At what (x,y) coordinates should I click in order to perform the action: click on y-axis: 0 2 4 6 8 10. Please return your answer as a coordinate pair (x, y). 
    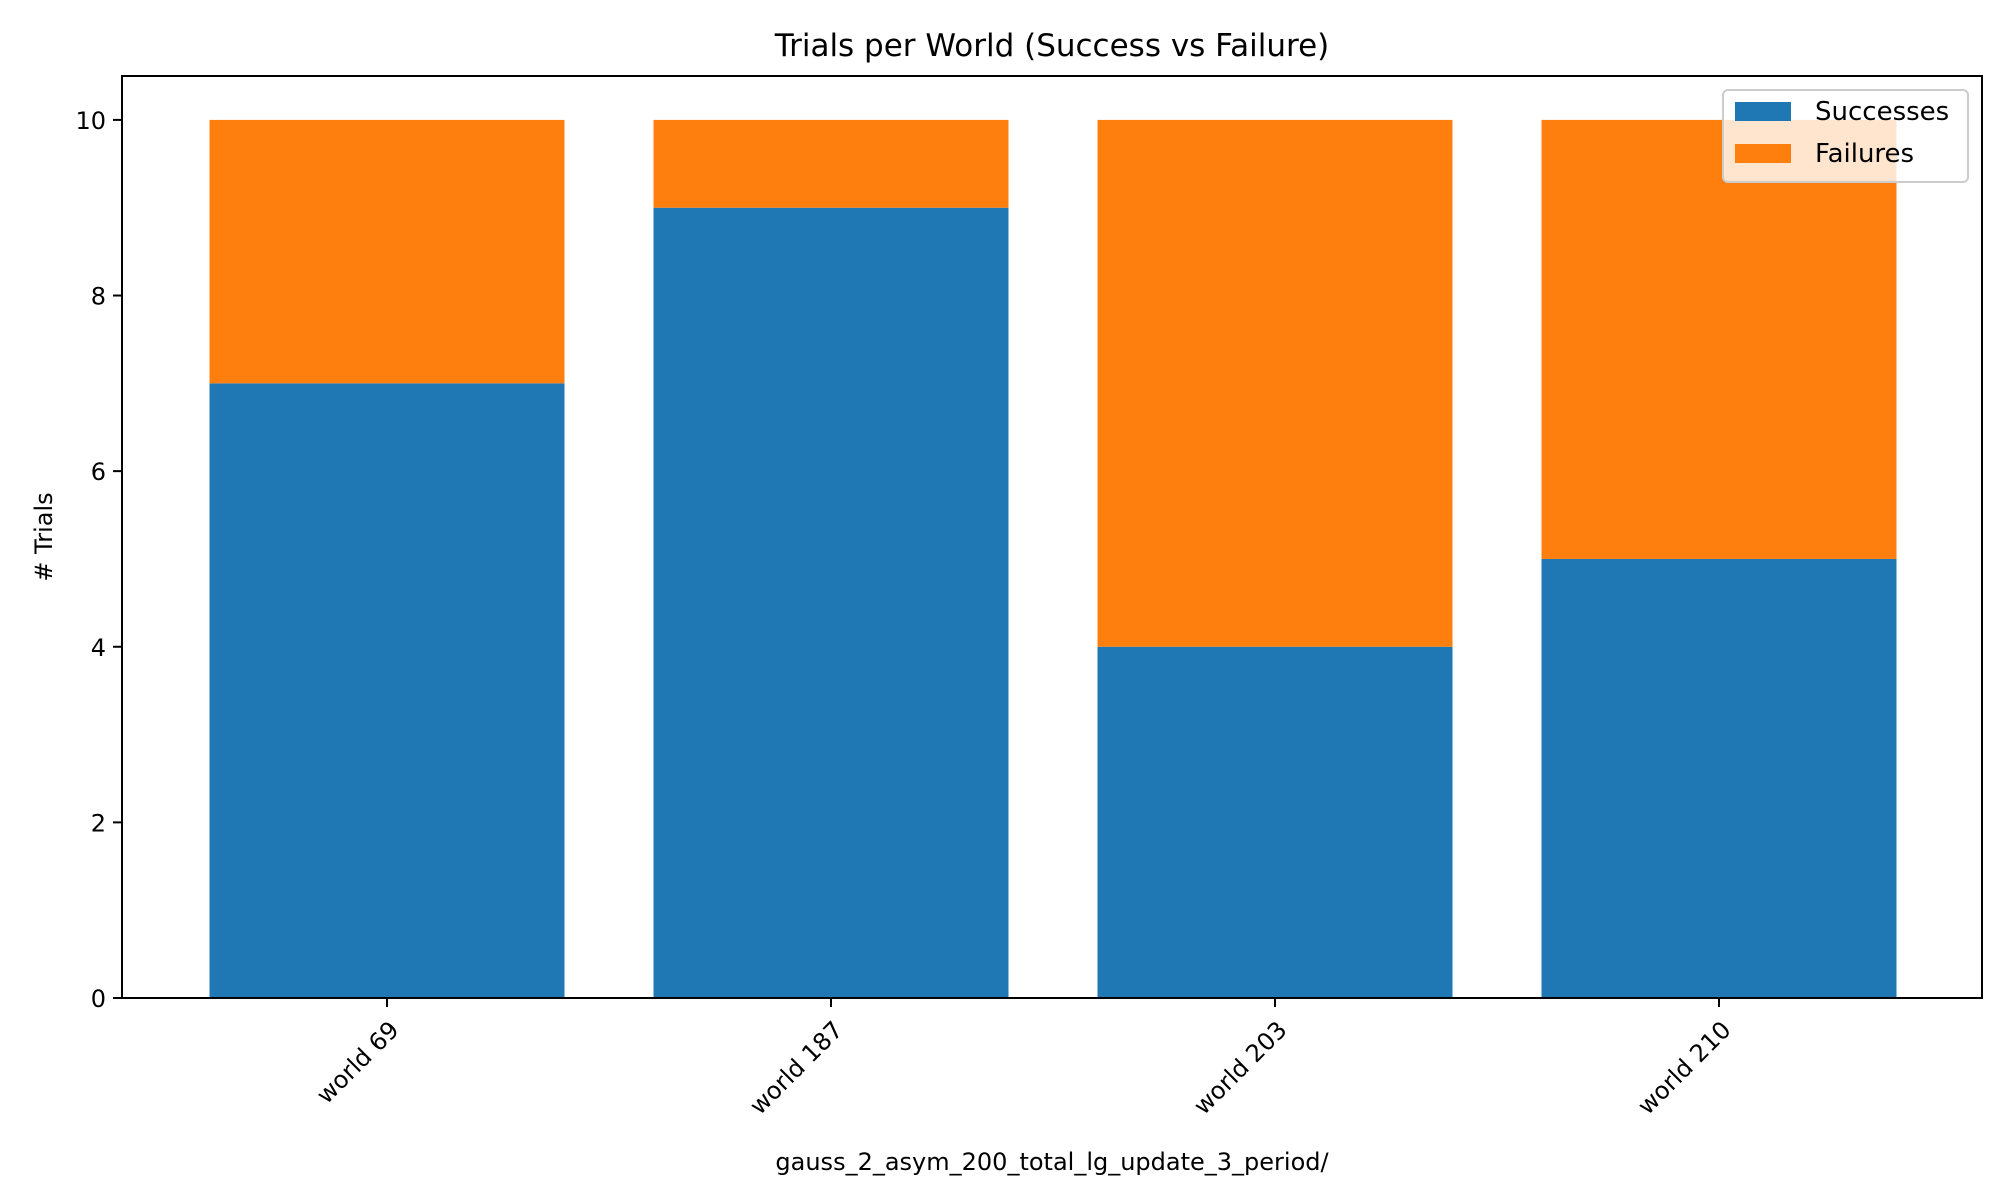
    Looking at the image, I should click on (98, 560).